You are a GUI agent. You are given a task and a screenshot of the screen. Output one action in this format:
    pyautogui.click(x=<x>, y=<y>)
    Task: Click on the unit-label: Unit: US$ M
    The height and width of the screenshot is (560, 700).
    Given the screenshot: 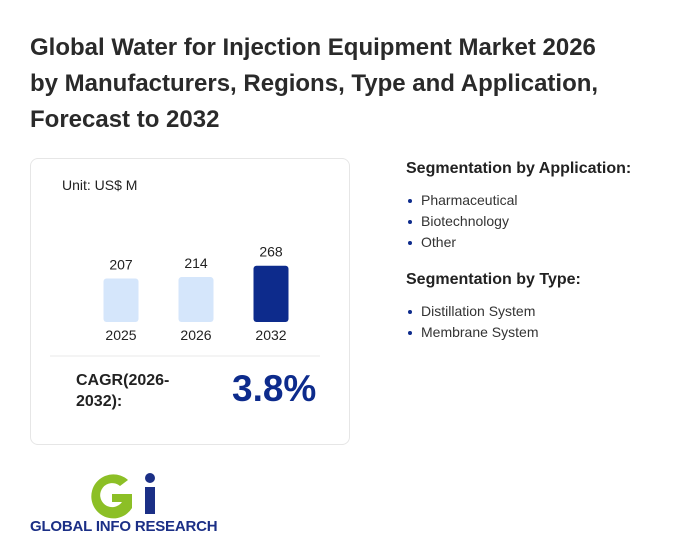 What is the action you would take?
    pyautogui.click(x=99, y=185)
    